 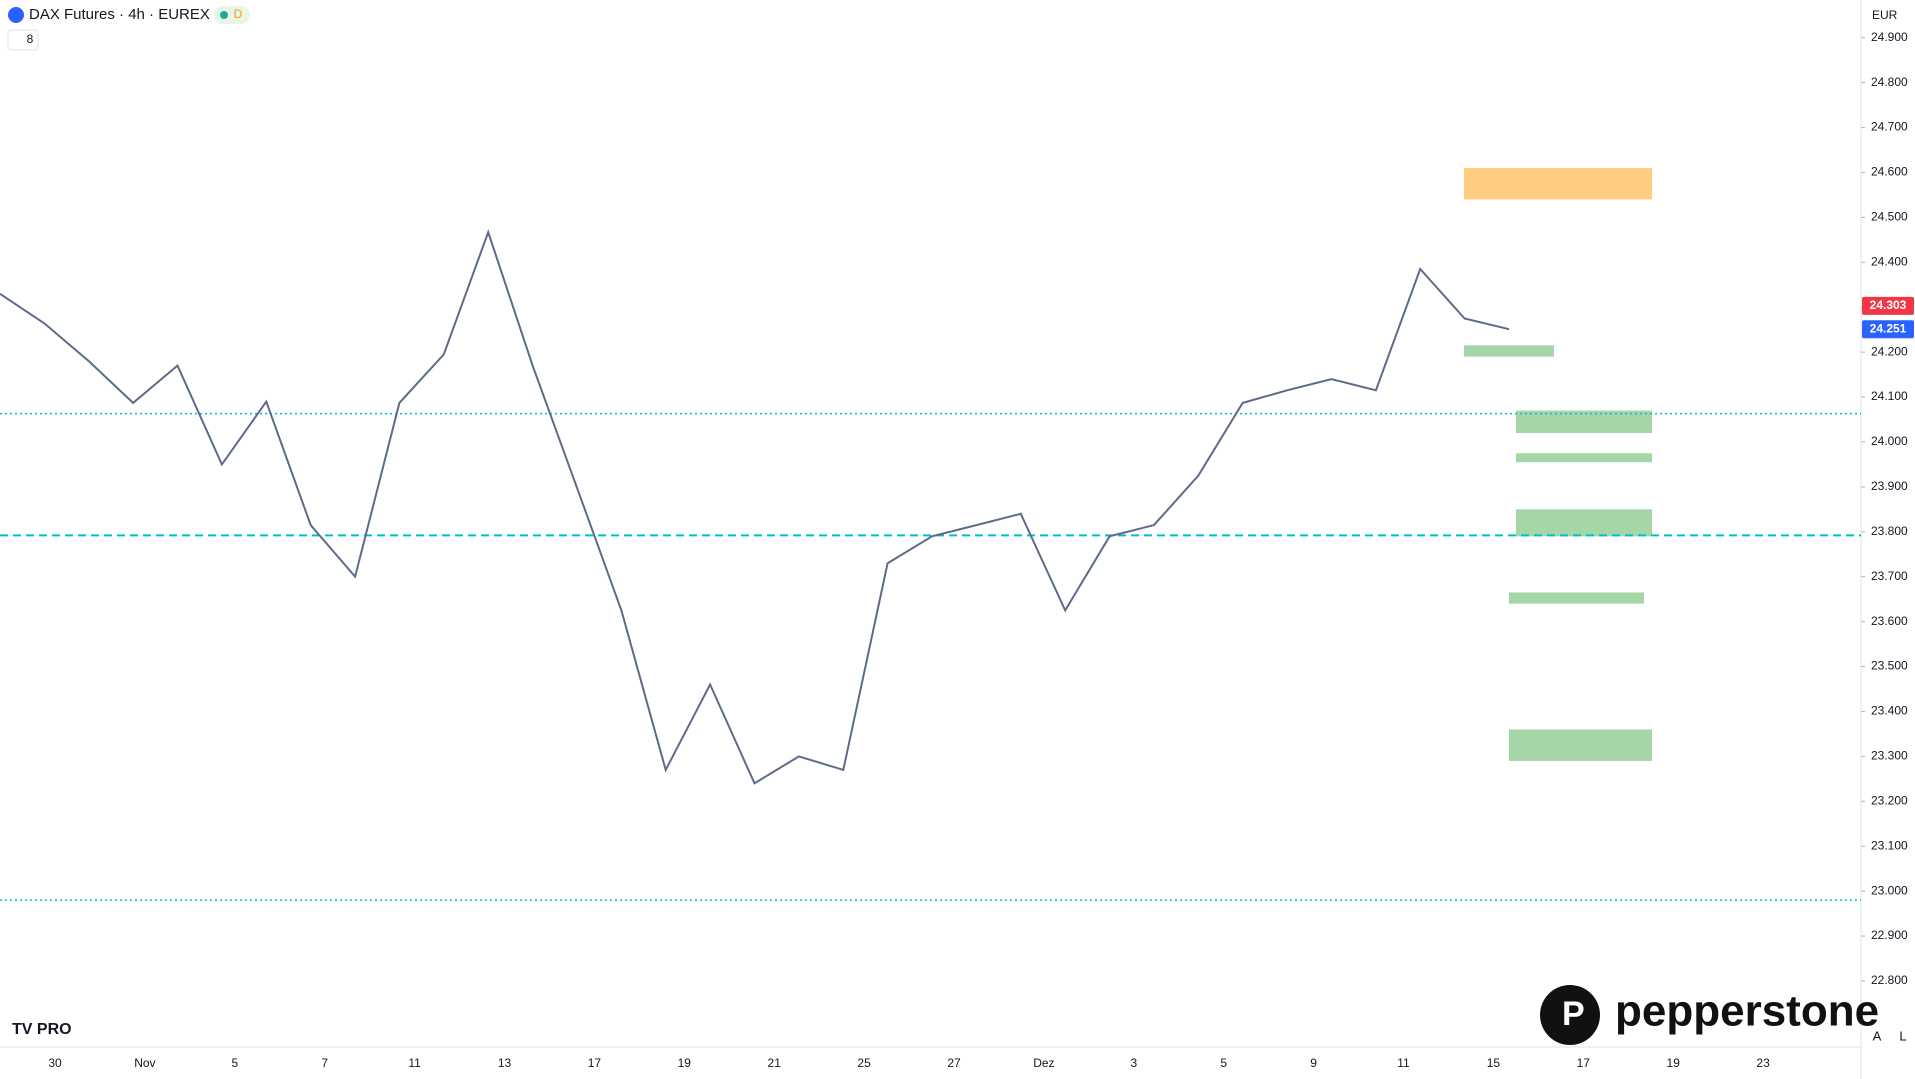 What do you see at coordinates (232, 15) in the screenshot?
I see `badge-bg` at bounding box center [232, 15].